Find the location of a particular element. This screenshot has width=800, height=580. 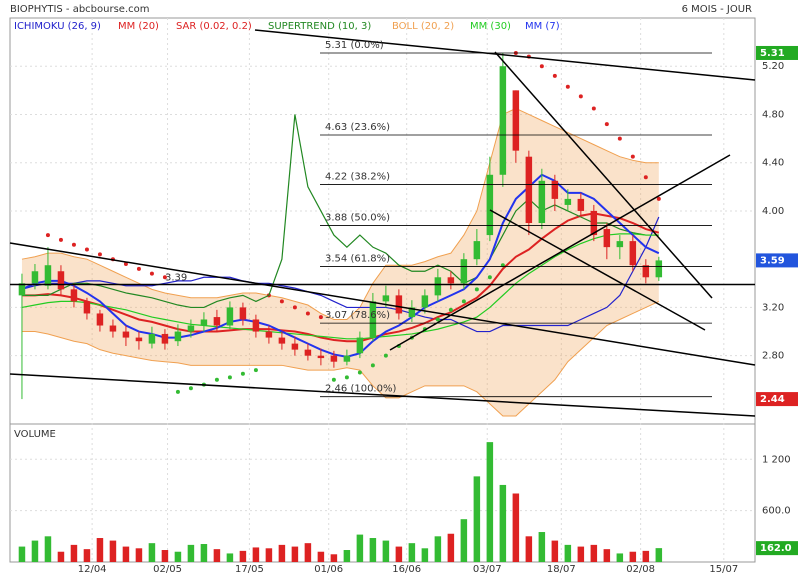

legend-entry: SAR (0.02, 0.2) is located at coordinates (214, 26).